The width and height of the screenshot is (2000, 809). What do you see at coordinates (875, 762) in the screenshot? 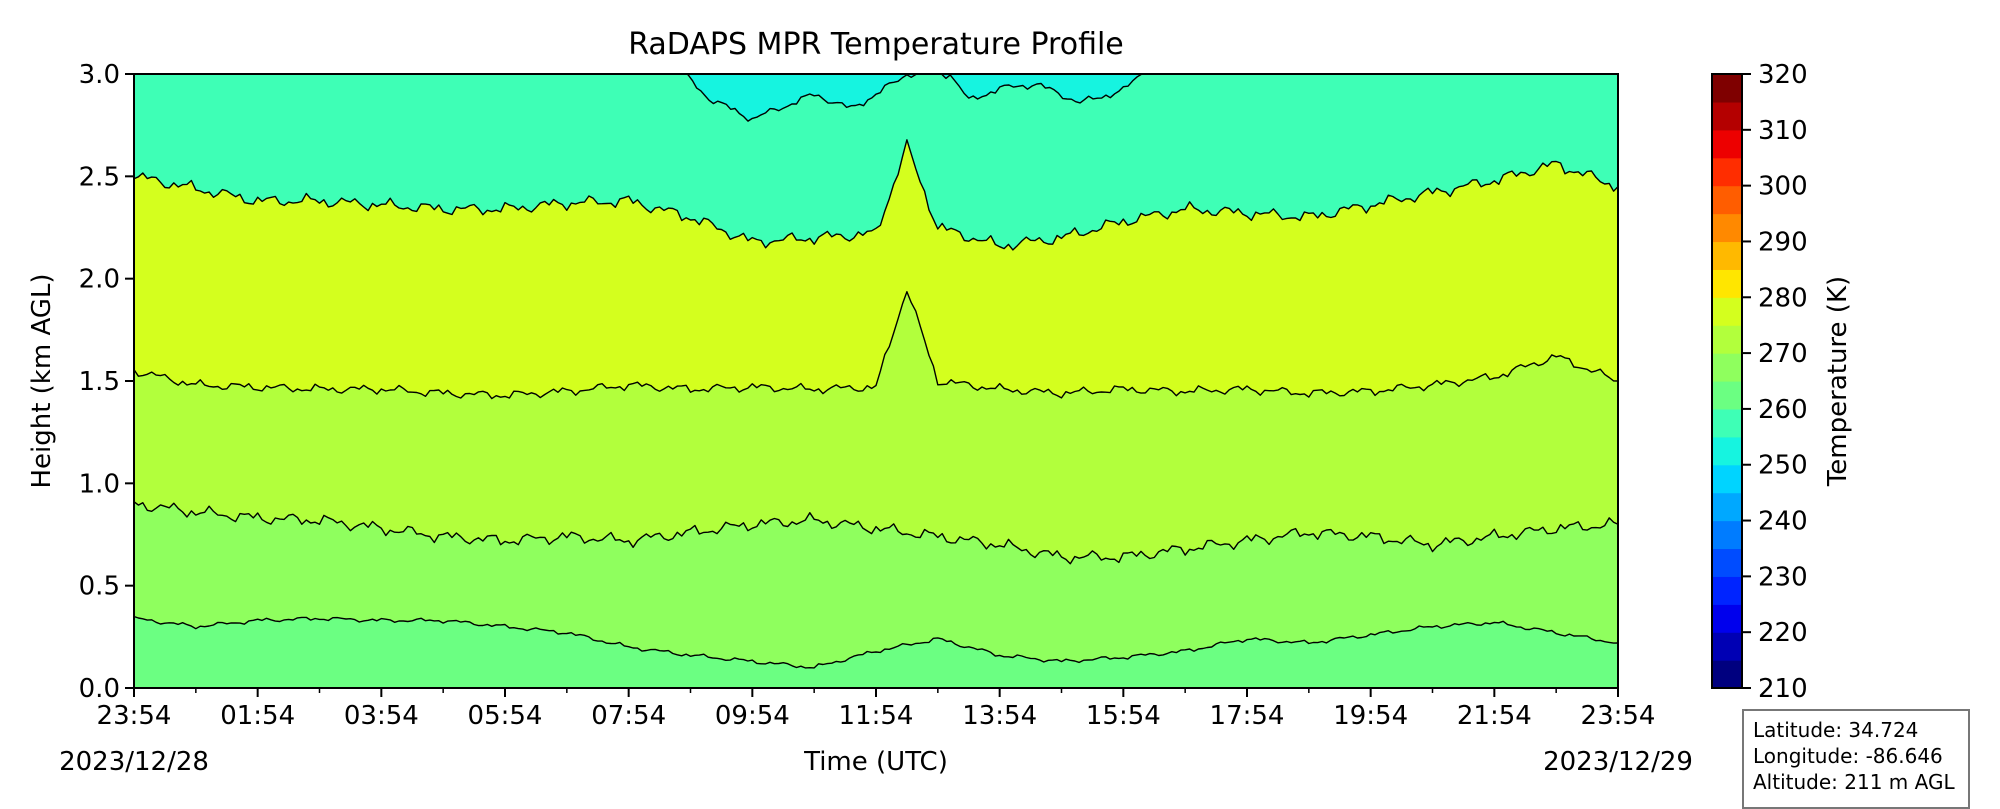
I see `x-axis-label: Time (UTC)` at bounding box center [875, 762].